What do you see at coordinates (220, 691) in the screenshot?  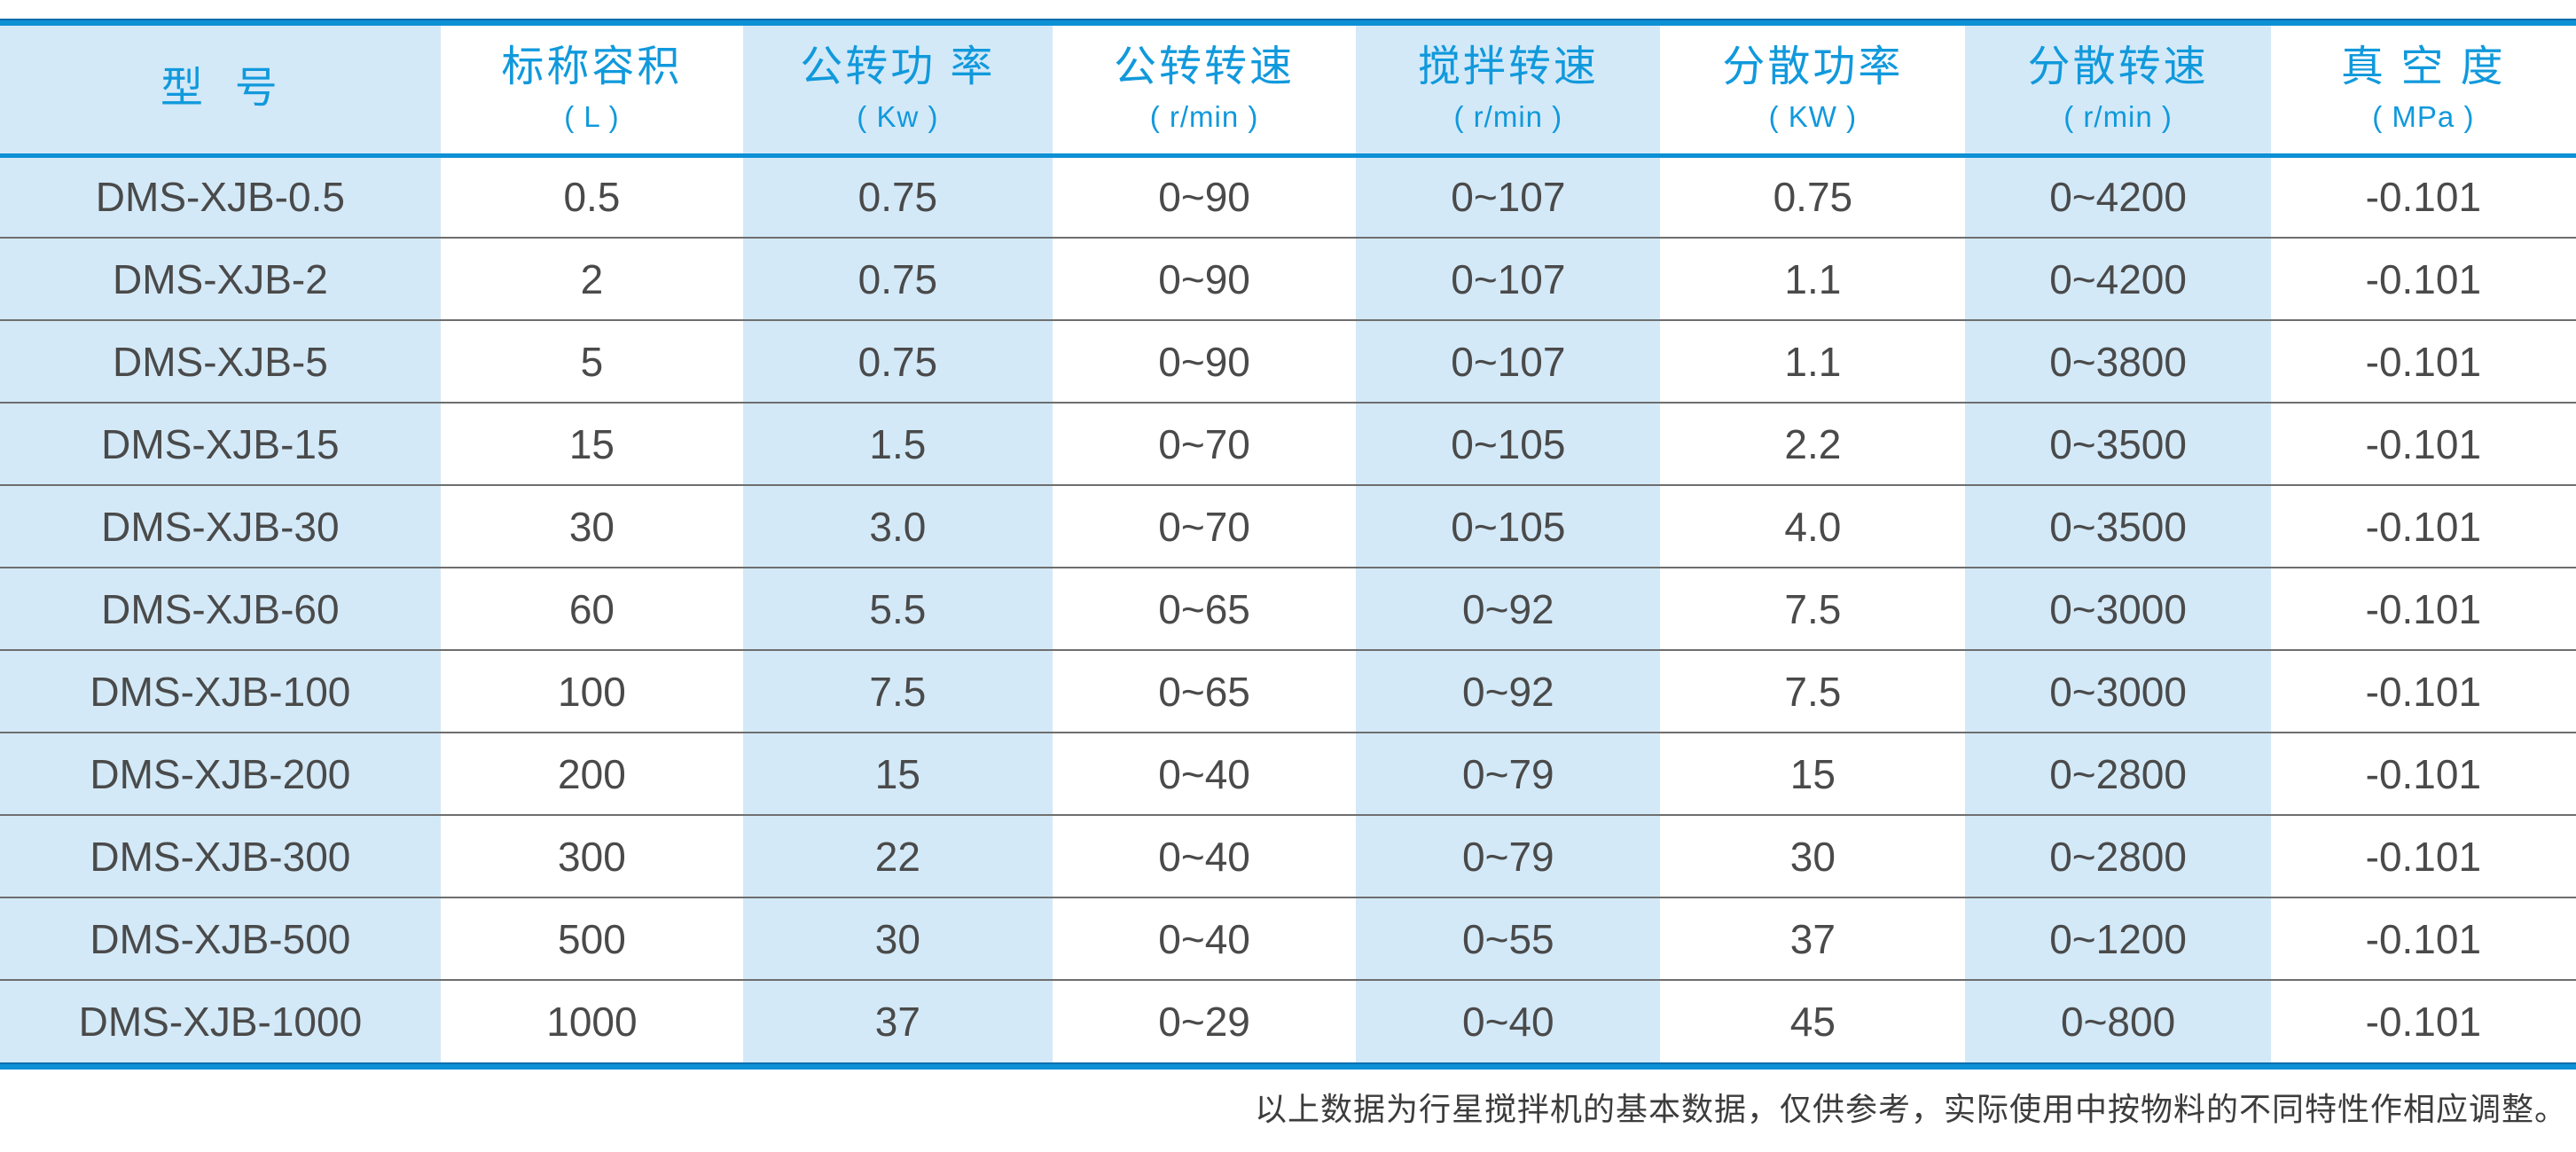 I see `model-cell: DMS-XJB-100` at bounding box center [220, 691].